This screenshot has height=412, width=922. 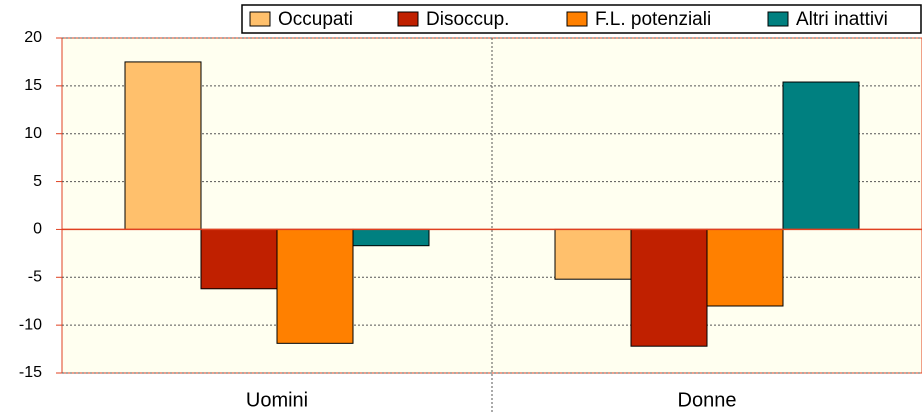 What do you see at coordinates (33, 133) in the screenshot?
I see `y-tick-label: 10` at bounding box center [33, 133].